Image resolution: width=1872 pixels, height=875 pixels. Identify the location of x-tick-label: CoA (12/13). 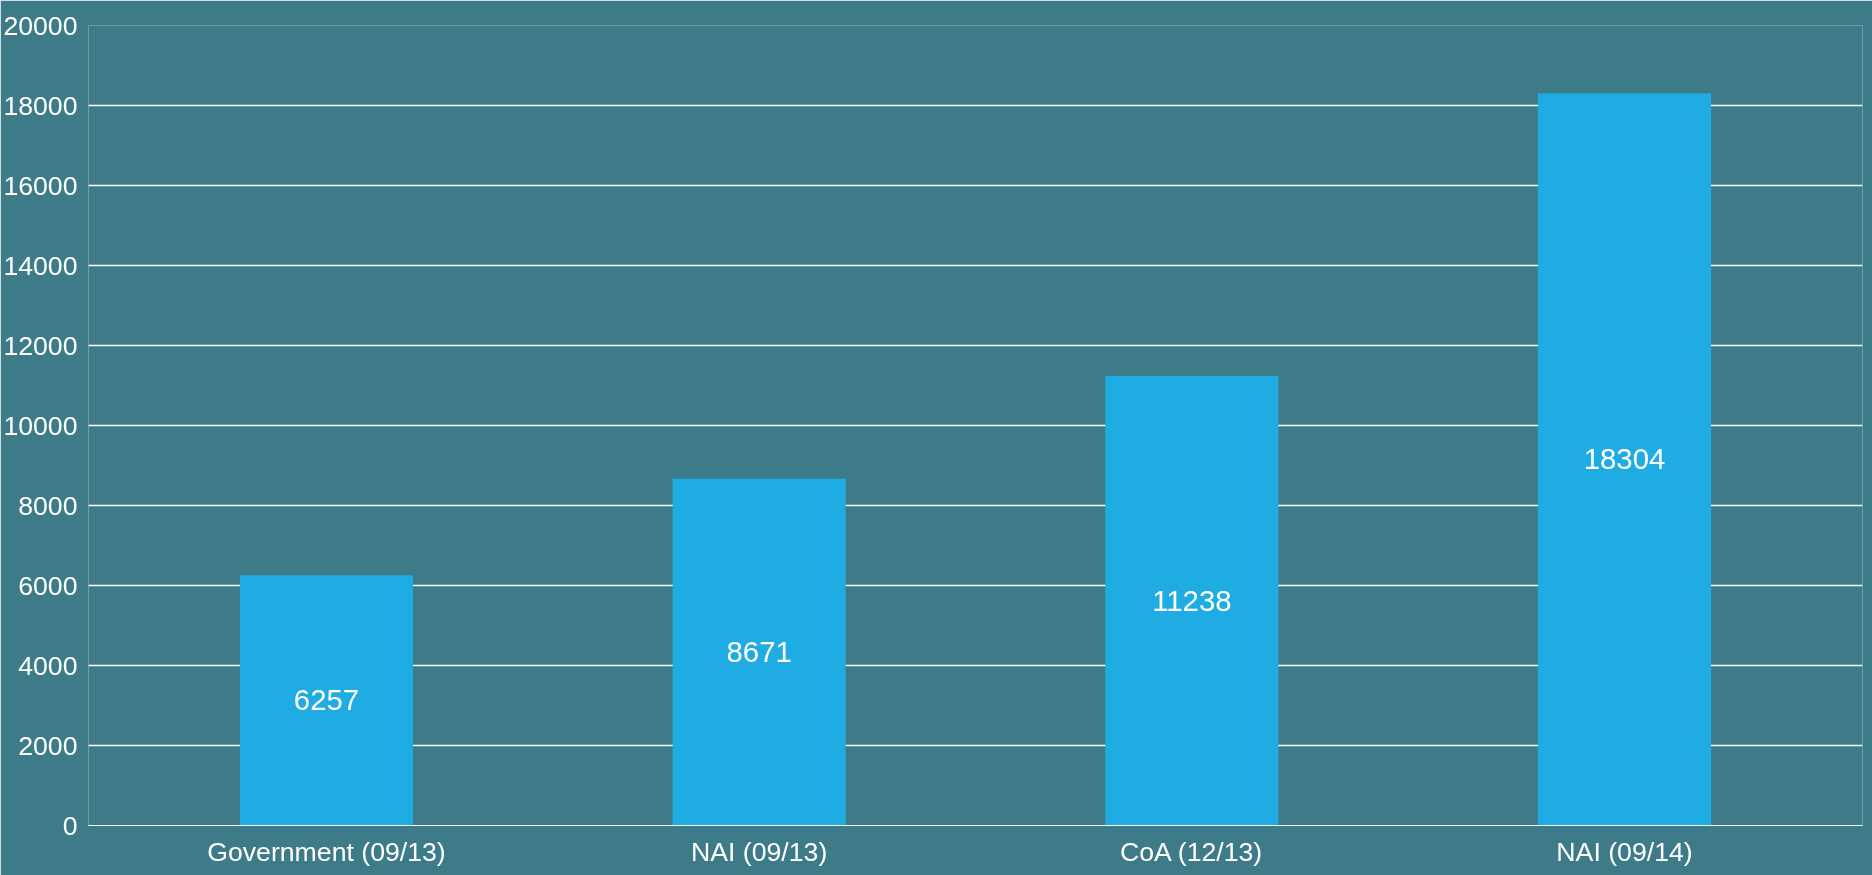
(1191, 851).